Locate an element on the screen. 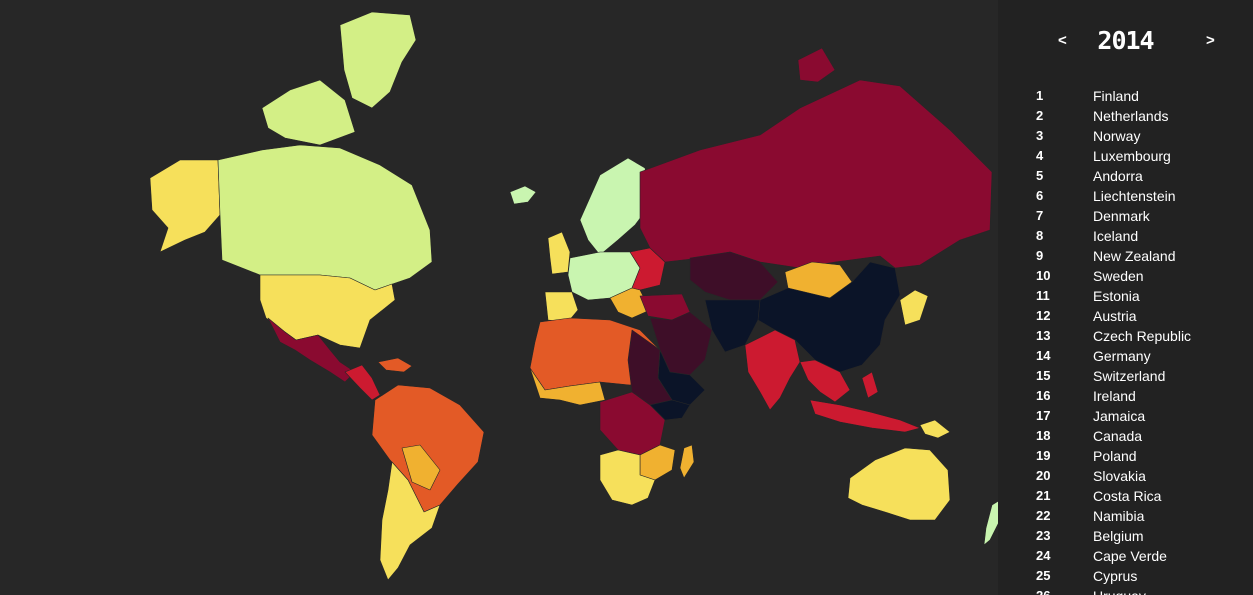 This screenshot has height=595, width=1253. central-america-region is located at coordinates (362, 382).